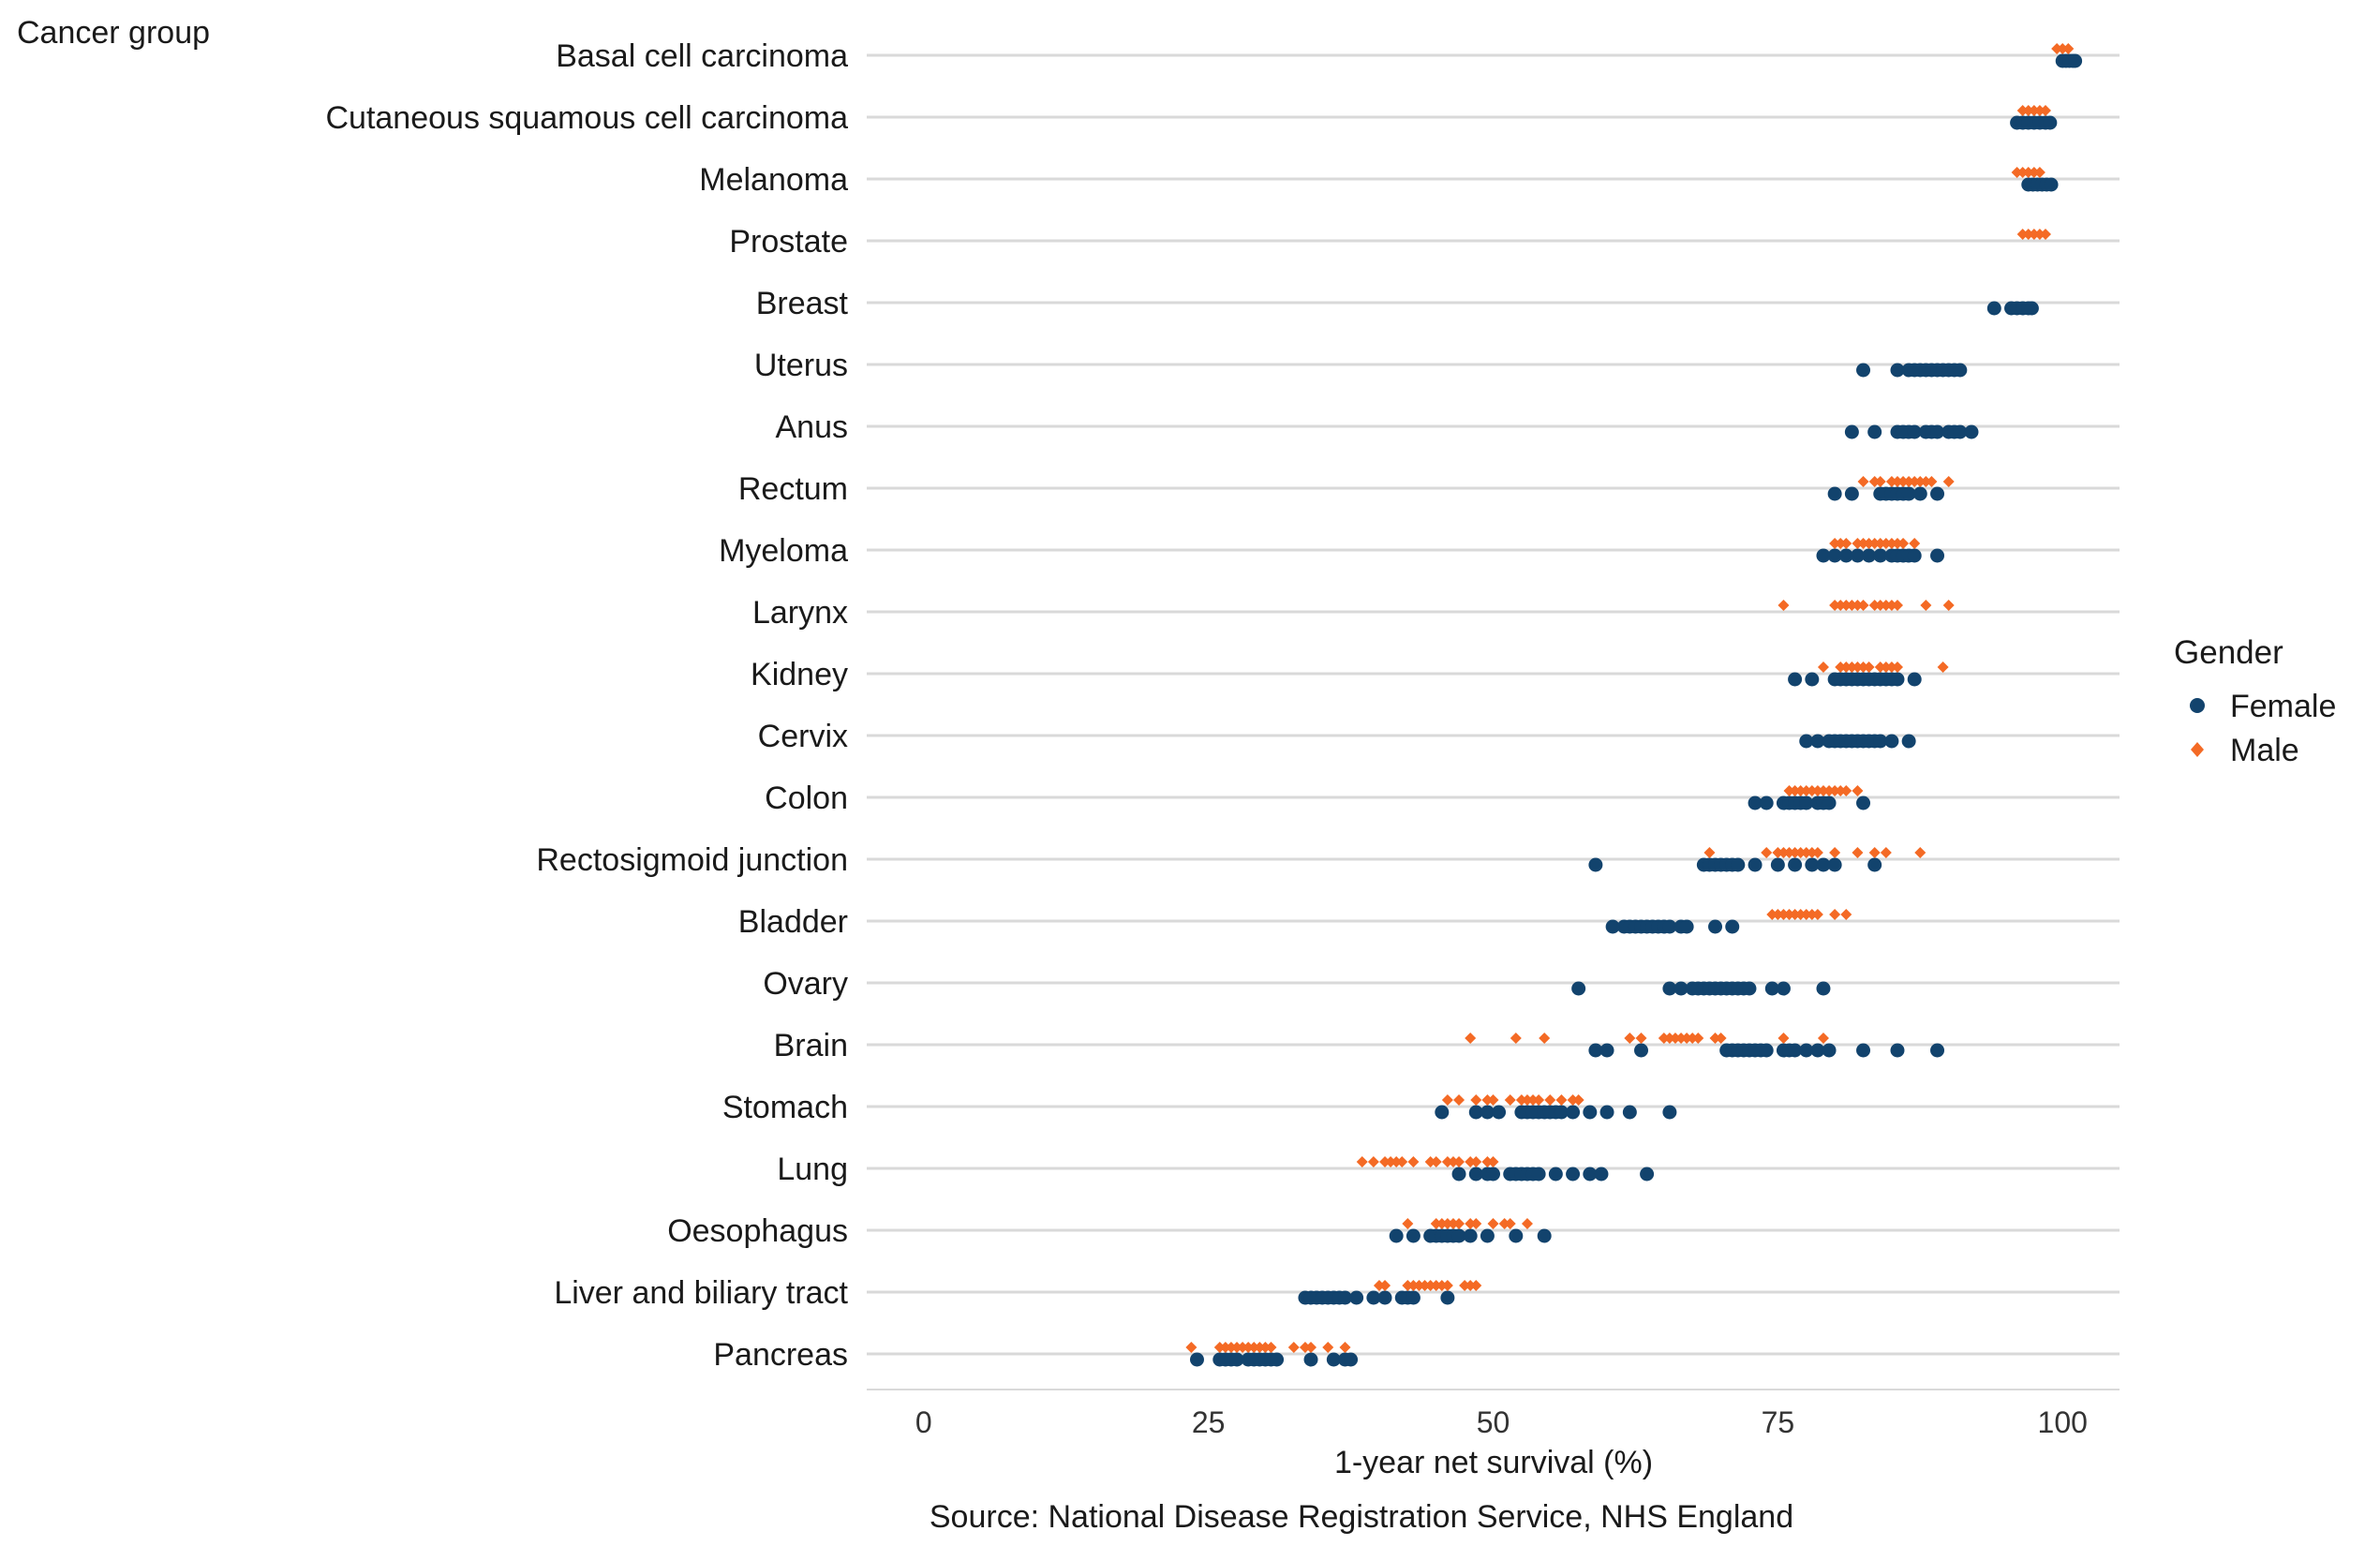 Image resolution: width=2380 pixels, height=1546 pixels. What do you see at coordinates (785, 1108) in the screenshot?
I see `category-label-stomach: Stomach` at bounding box center [785, 1108].